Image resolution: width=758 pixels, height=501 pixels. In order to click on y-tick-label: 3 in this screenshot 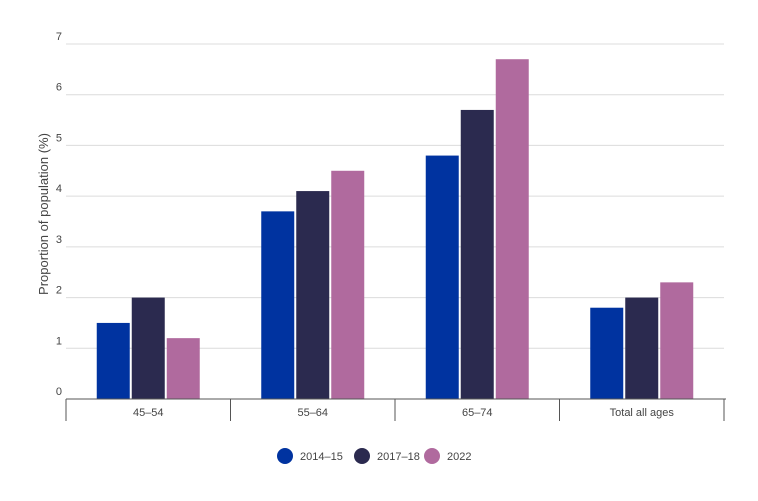, I will do `click(59, 240)`.